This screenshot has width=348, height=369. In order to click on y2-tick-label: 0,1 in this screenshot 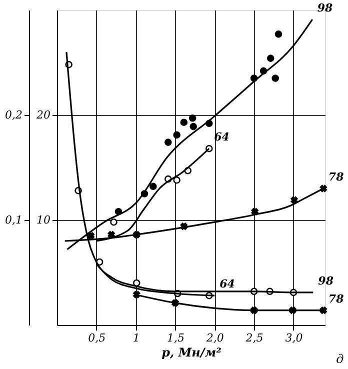, I will do `click(13, 220)`.